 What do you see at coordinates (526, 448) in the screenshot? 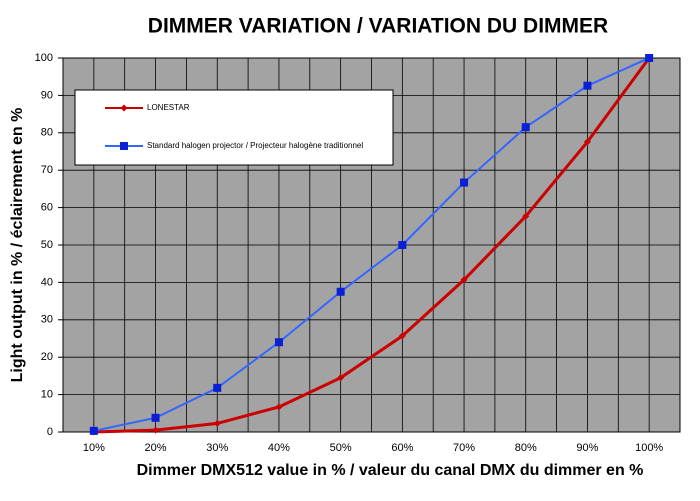
I see `x-tick-label: 80%` at bounding box center [526, 448].